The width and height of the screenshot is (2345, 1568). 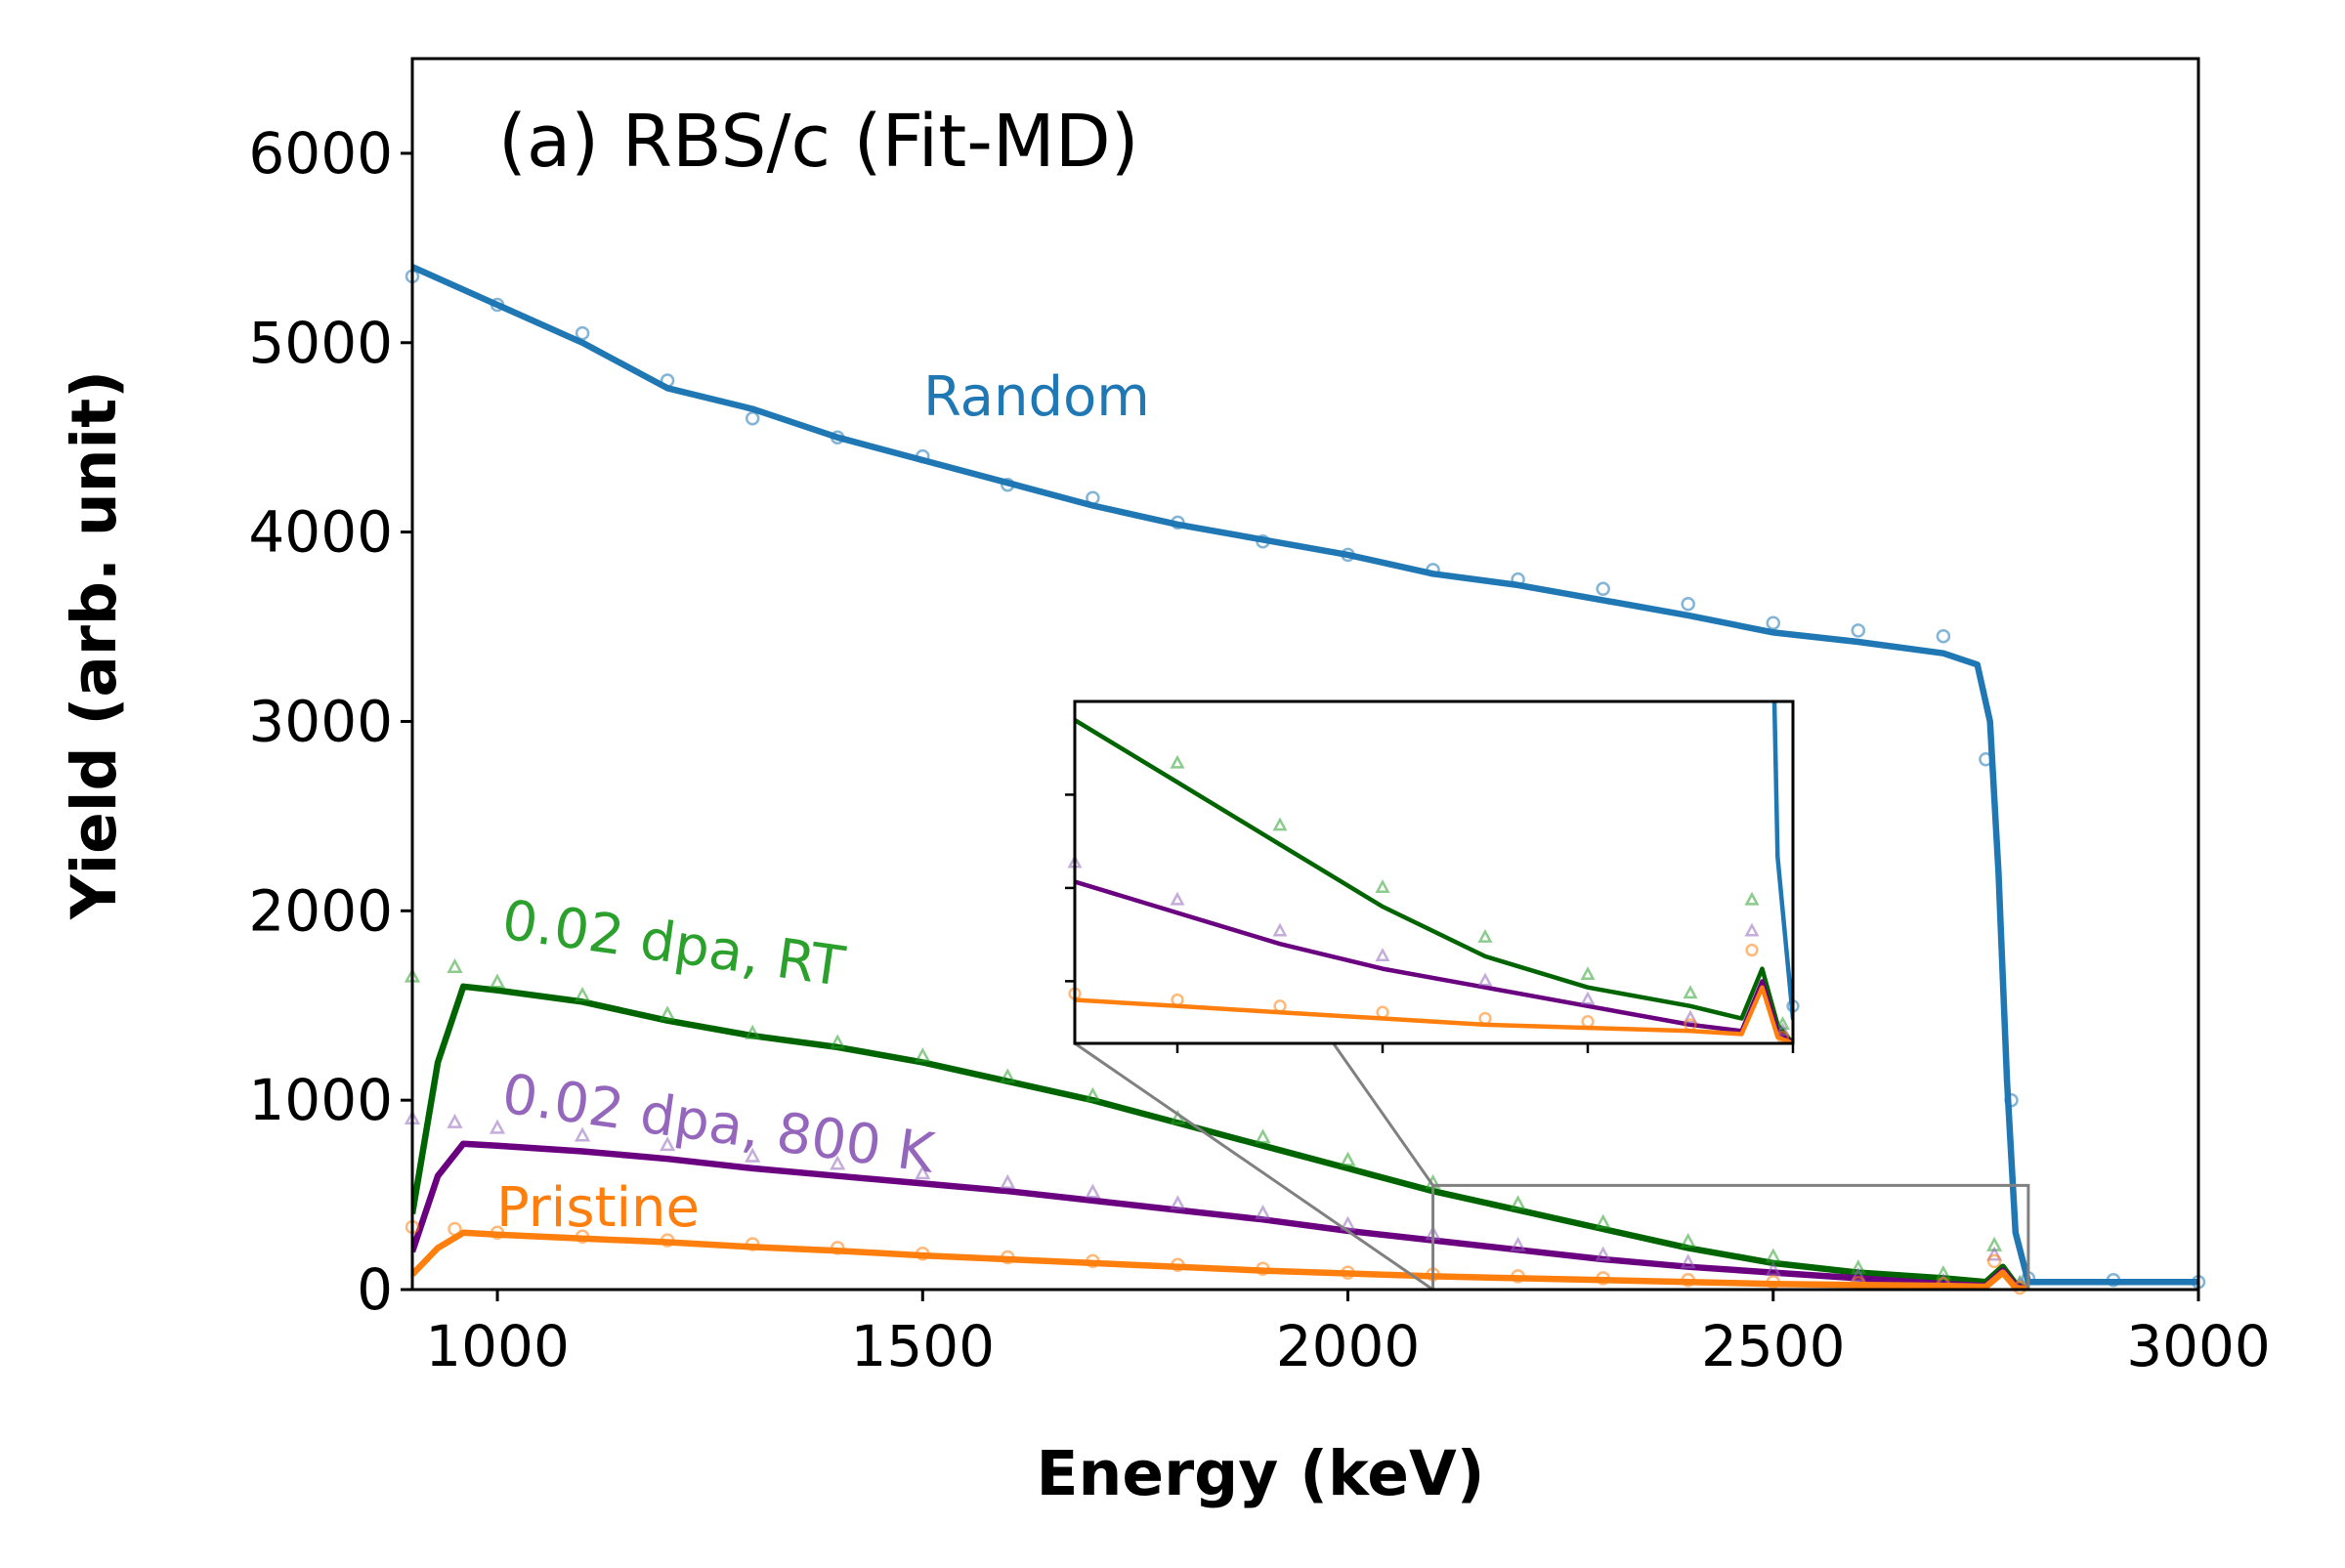 What do you see at coordinates (2198, 1346) in the screenshot?
I see `x-tick-label-3000: 3000` at bounding box center [2198, 1346].